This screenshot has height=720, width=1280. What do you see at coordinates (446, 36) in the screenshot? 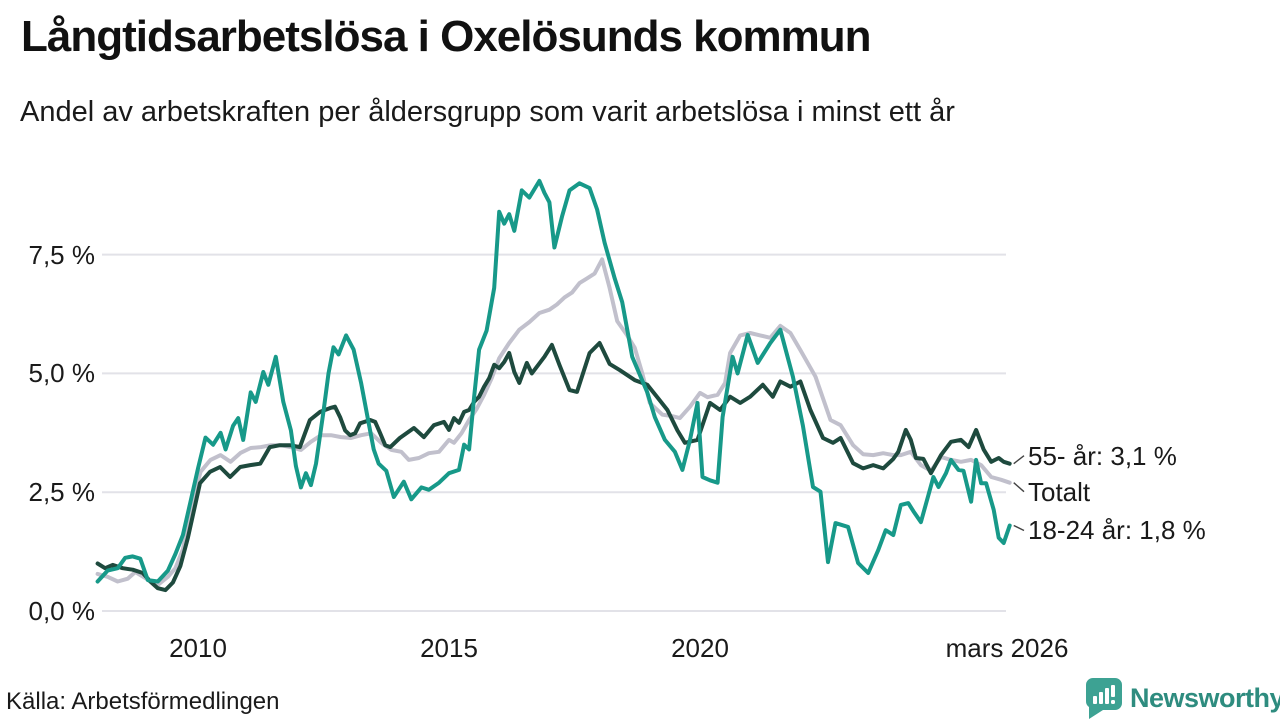
I see `page-title: Långtidsarbetslösa i Oxelösunds kommun` at bounding box center [446, 36].